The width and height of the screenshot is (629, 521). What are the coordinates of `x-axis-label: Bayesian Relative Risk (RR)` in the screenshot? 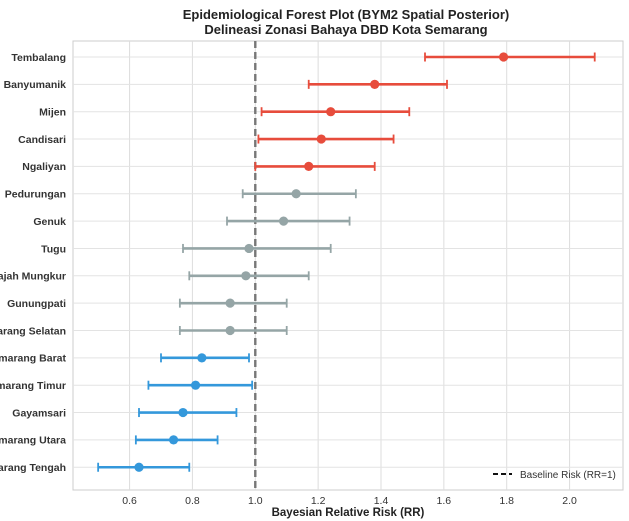 It's located at (348, 513).